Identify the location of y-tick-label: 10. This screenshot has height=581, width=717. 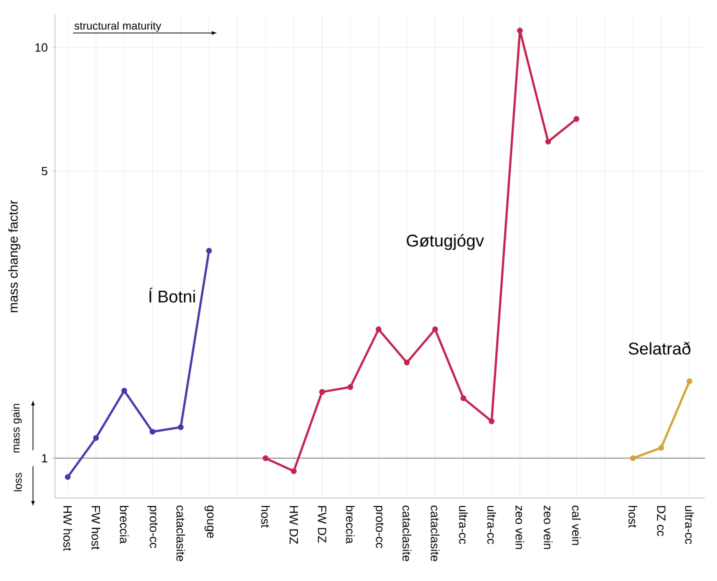
(41, 47).